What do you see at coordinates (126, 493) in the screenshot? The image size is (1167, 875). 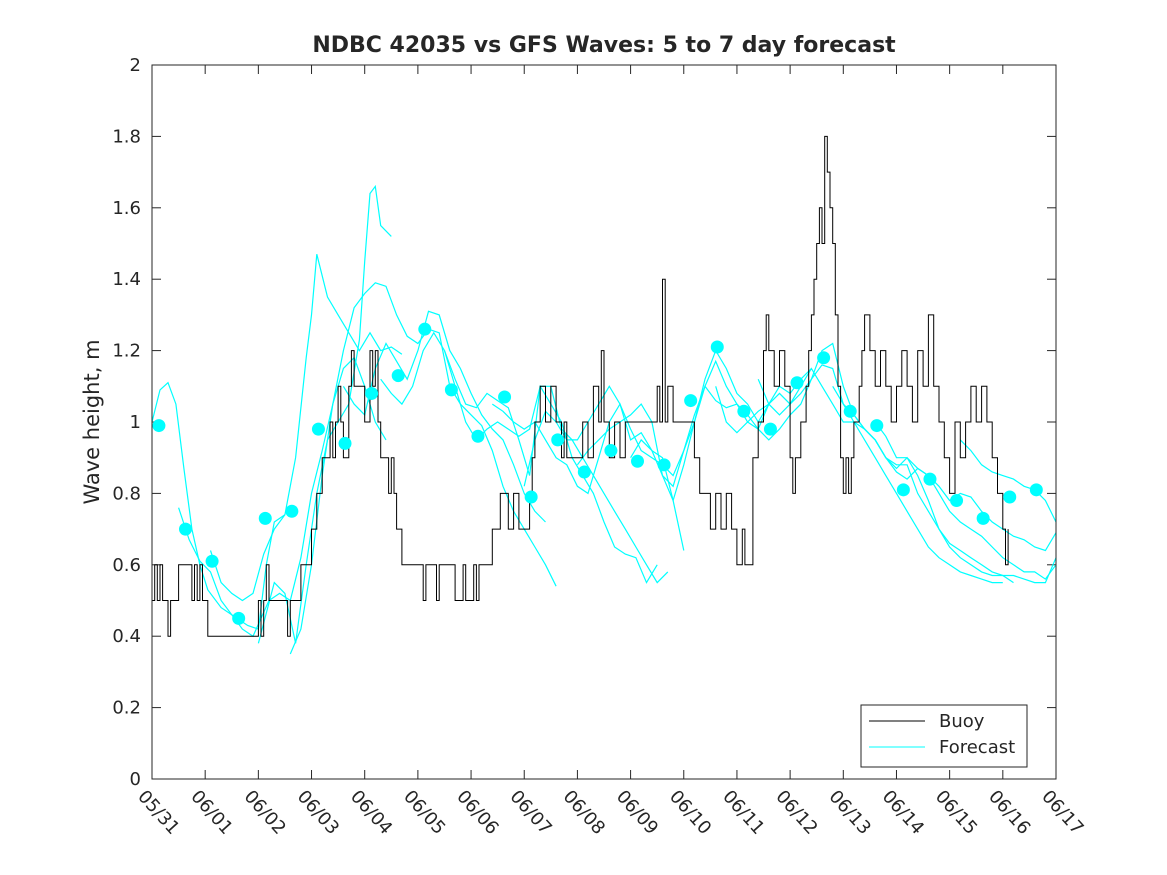 I see `y-tick-label: 0.8` at bounding box center [126, 493].